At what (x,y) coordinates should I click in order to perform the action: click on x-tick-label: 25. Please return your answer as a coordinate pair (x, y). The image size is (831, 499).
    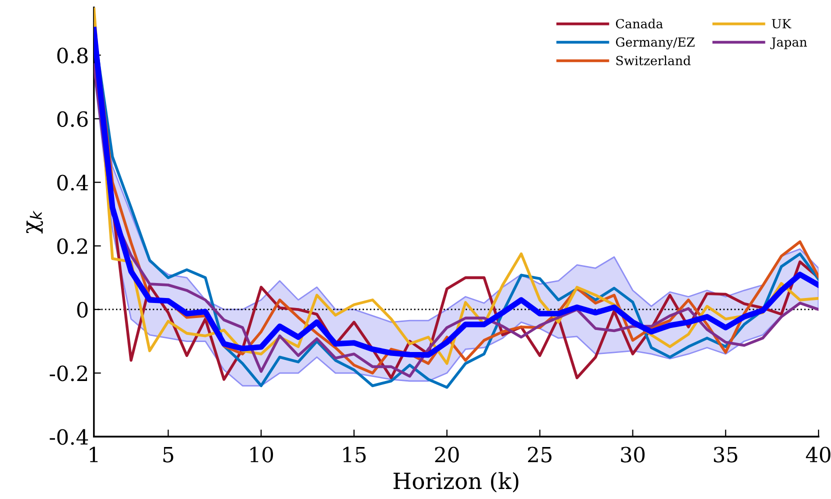
    Looking at the image, I should click on (540, 454).